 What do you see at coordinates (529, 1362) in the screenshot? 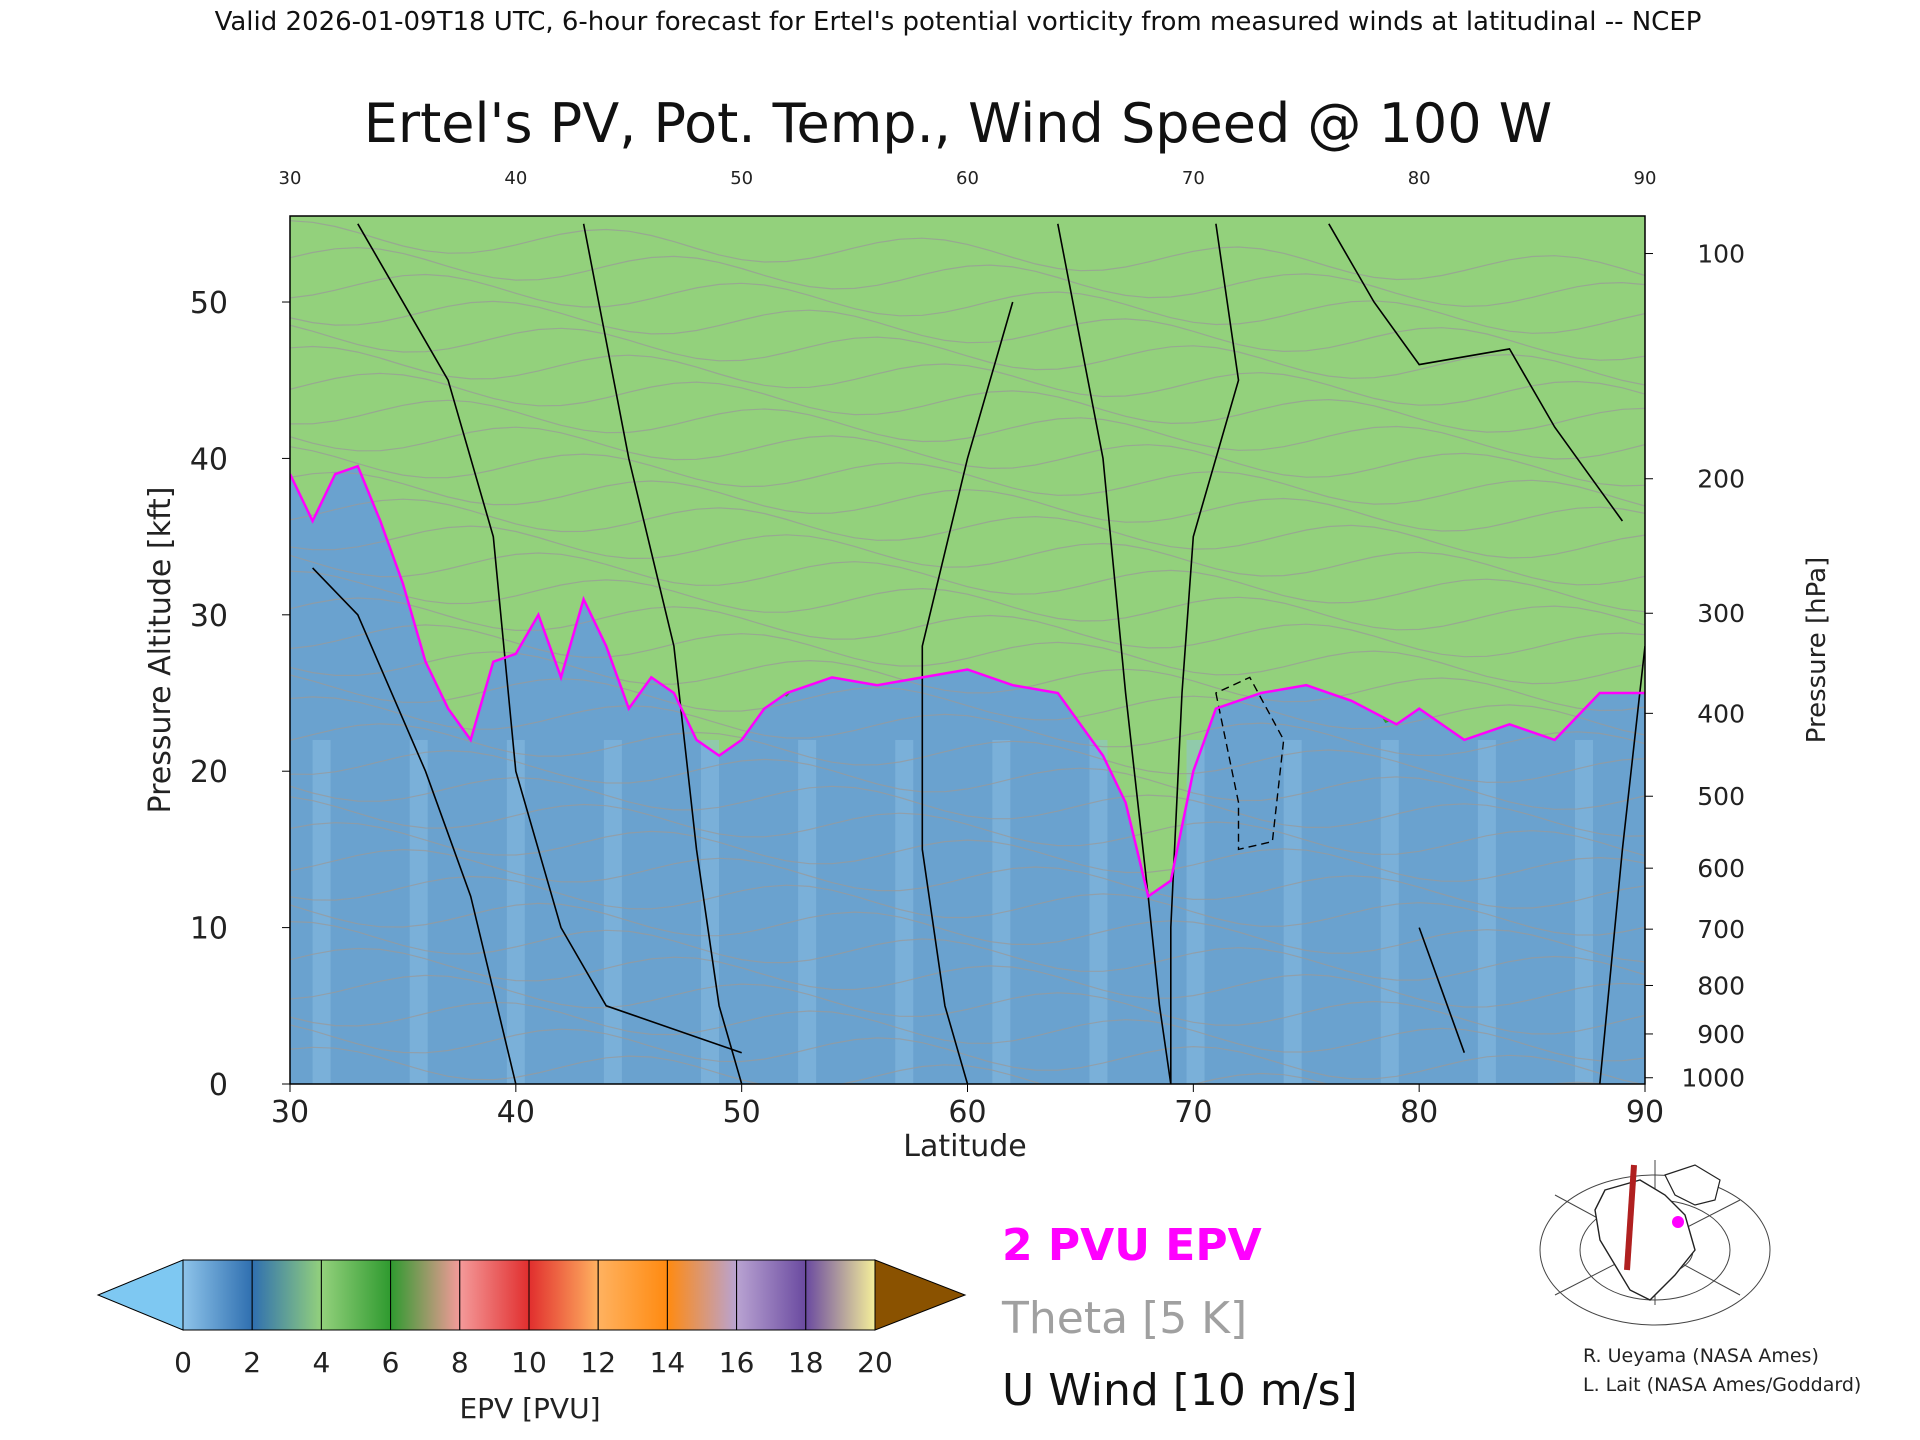
I see `colorbar-tick-label: 10` at bounding box center [529, 1362].